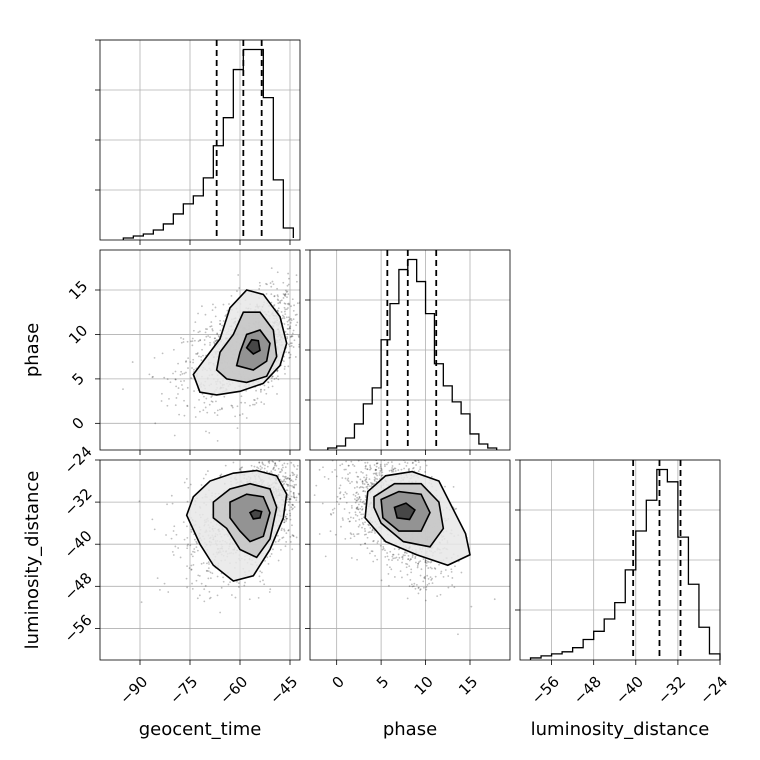  I want to click on x-tick-label: −40, so click(629, 690).